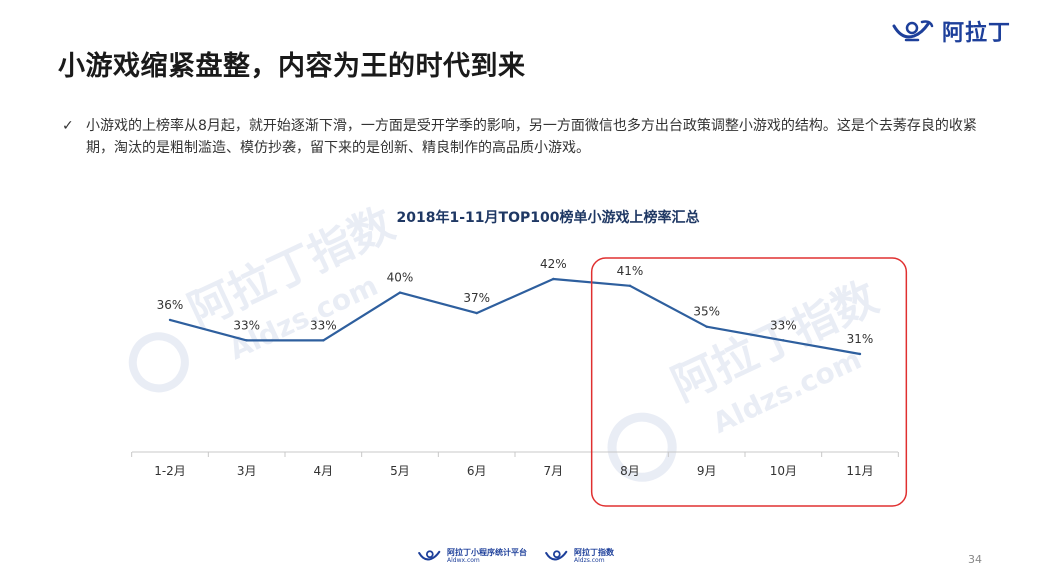 This screenshot has height=585, width=1044. Describe the element at coordinates (68, 126) in the screenshot. I see `checkmark-icon: ✓` at that location.